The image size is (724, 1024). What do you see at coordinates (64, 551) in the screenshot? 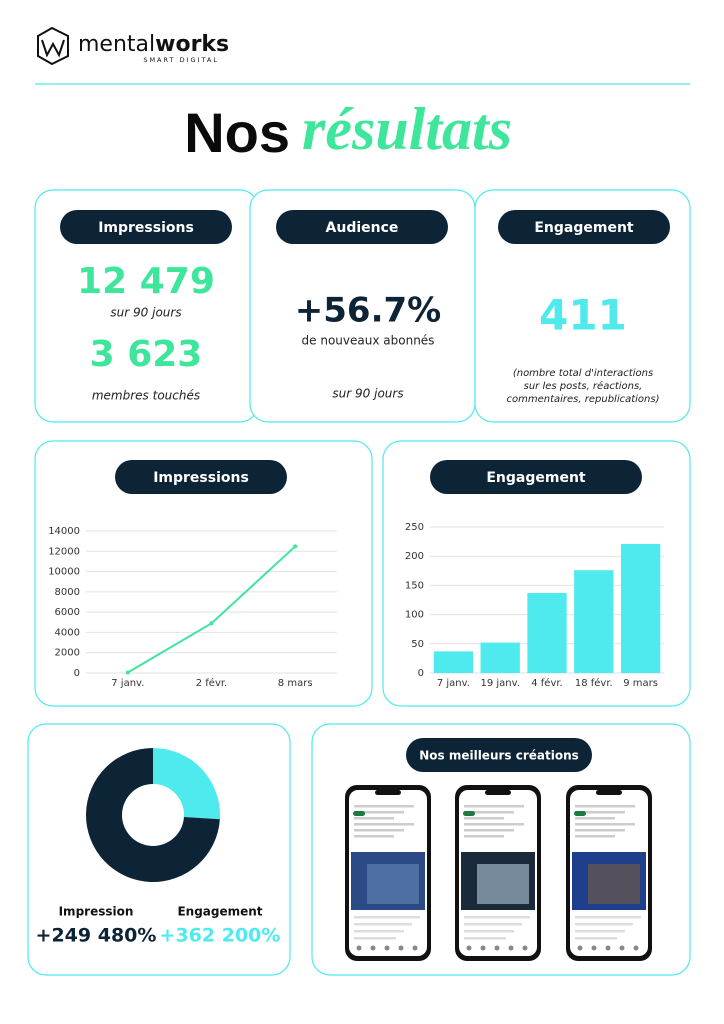
I see `y-tick-label: 12000` at bounding box center [64, 551].